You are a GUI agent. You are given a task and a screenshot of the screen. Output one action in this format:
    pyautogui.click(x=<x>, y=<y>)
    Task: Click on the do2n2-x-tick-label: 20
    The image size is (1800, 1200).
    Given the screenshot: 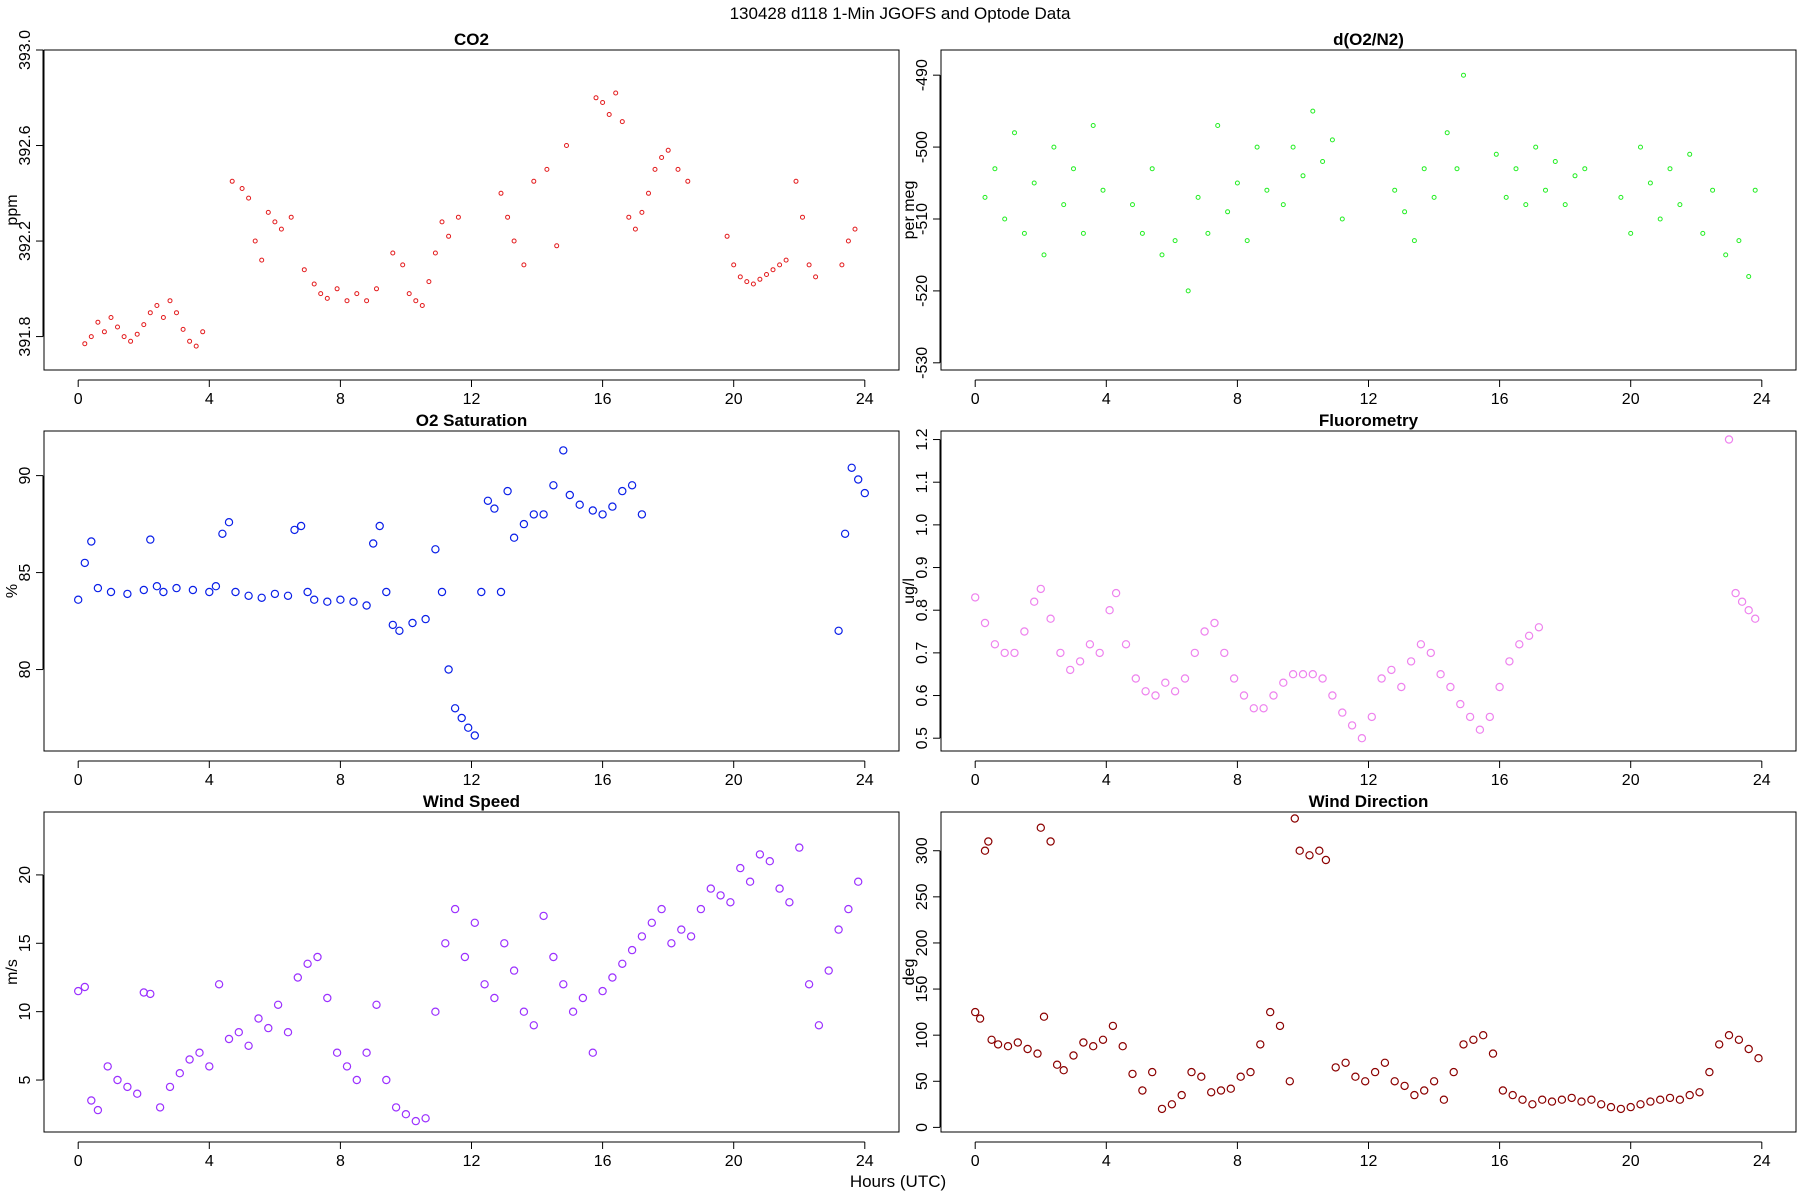 What is the action you would take?
    pyautogui.click(x=1631, y=399)
    